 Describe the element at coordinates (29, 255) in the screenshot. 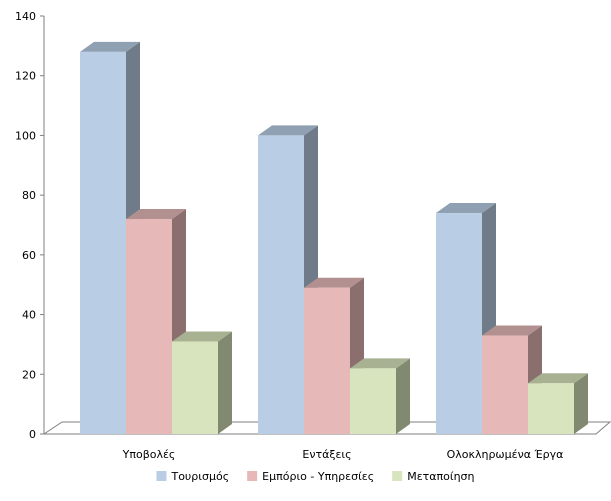

I see `y-tick-label: 60` at that location.